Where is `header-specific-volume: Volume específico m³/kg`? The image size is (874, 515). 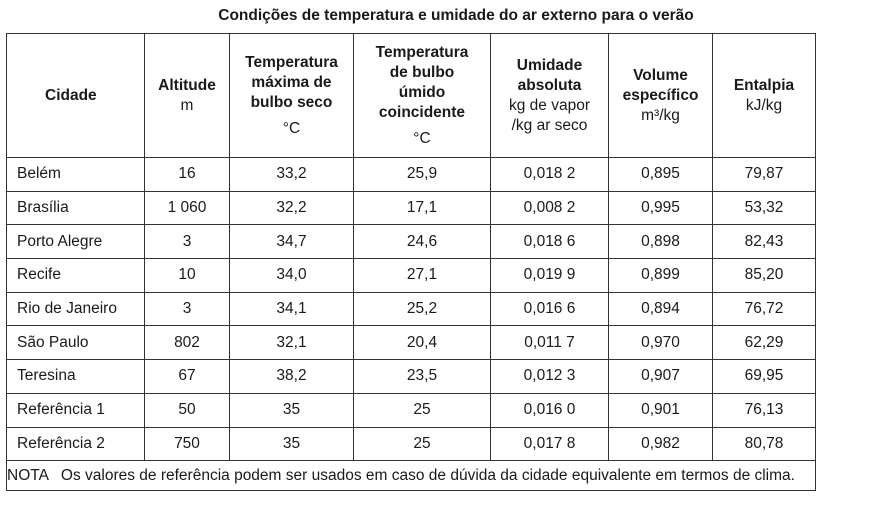
header-specific-volume: Volume específico m³/kg is located at coordinates (660, 95).